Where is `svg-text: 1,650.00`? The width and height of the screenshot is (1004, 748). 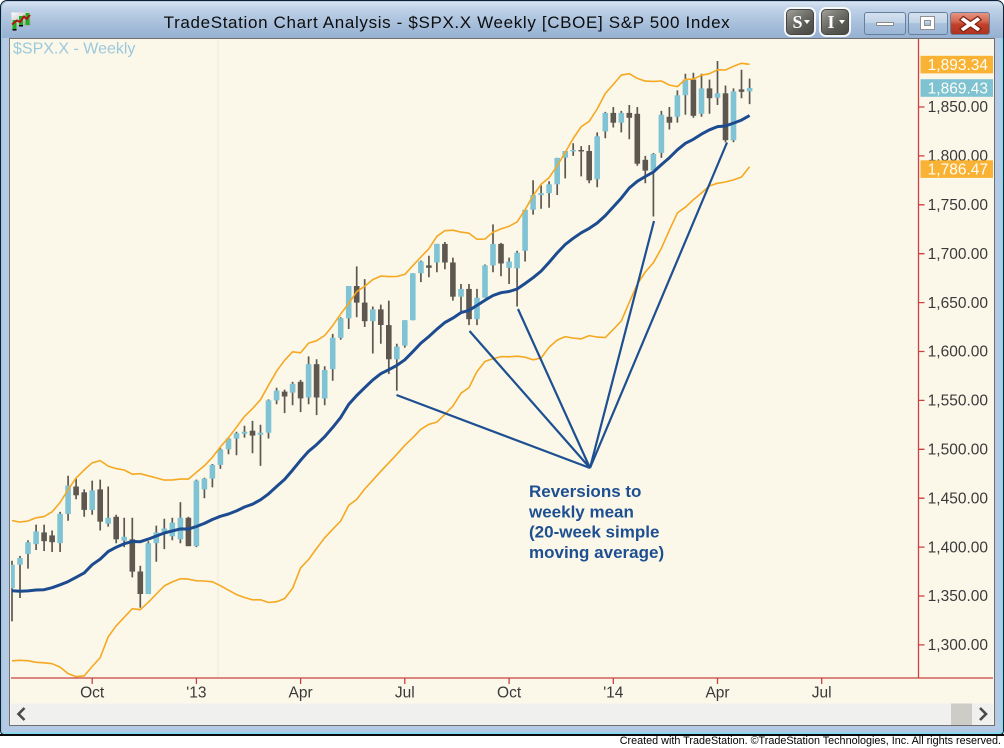 svg-text: 1,650.00 is located at coordinates (957, 303).